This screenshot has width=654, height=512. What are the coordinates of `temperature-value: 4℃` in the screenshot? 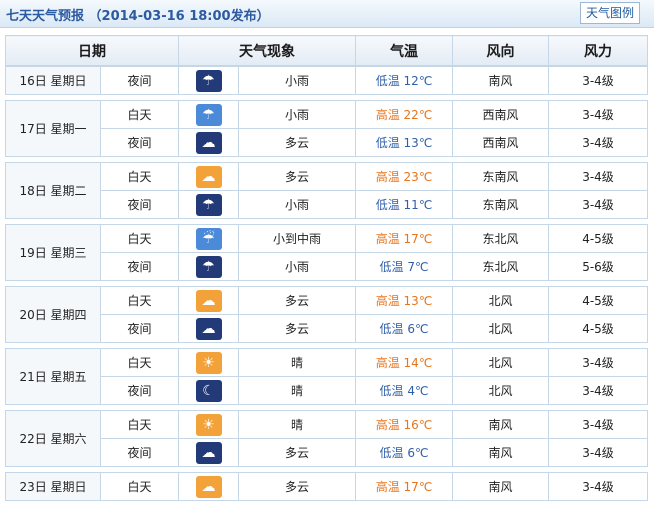 It's located at (418, 391).